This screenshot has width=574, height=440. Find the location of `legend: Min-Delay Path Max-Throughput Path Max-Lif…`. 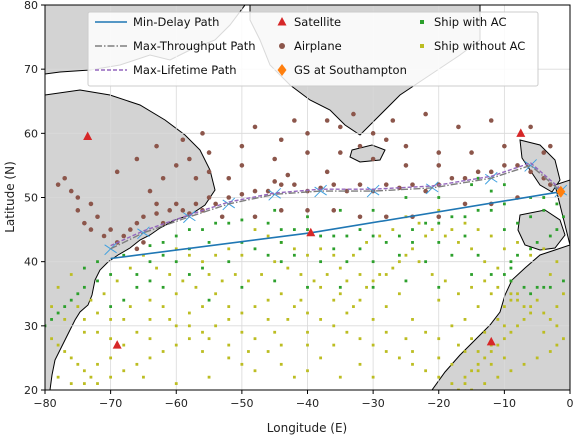

legend: Min-Delay Path Max-Throughput Path Max-Lif… is located at coordinates (313, 49).